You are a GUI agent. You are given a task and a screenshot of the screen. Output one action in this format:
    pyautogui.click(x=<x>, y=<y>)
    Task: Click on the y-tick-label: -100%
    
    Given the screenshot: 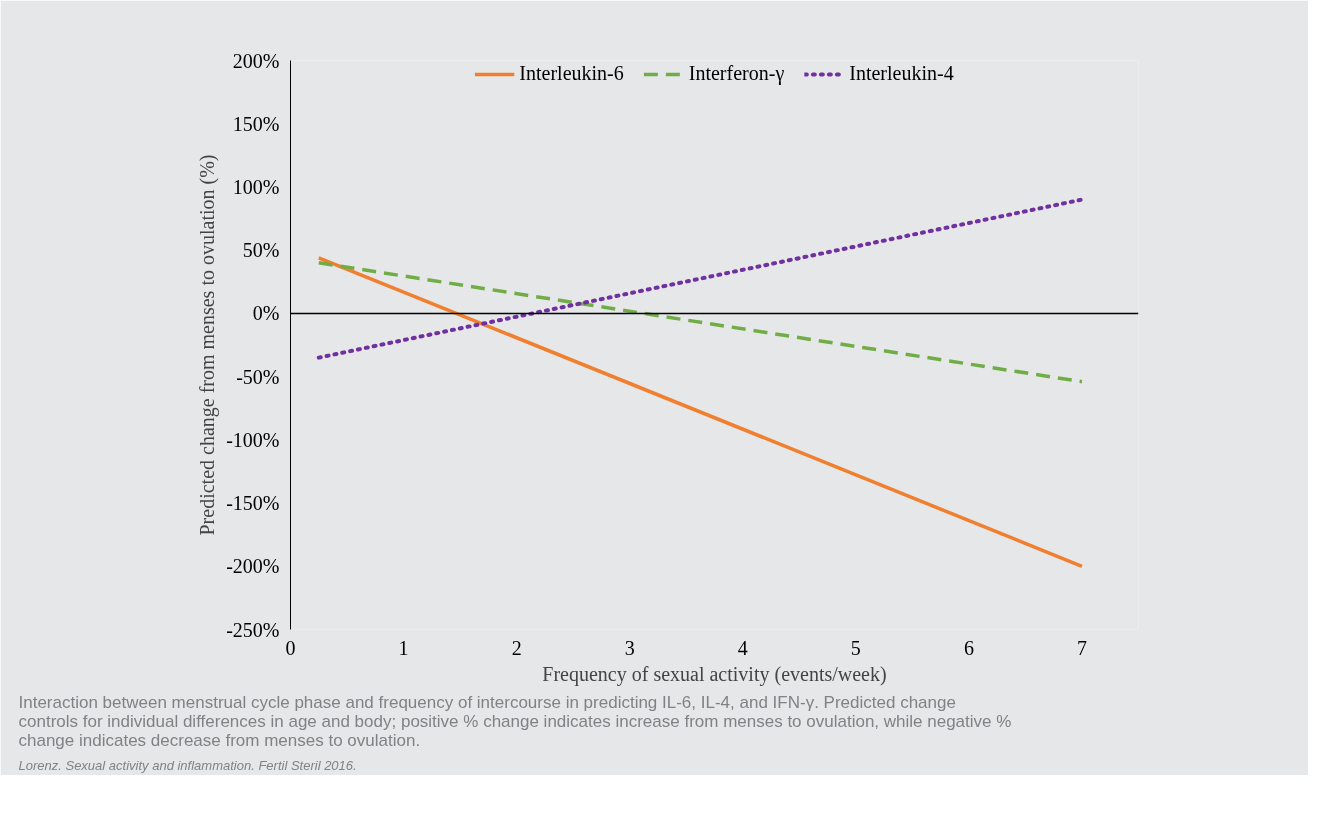 What is the action you would take?
    pyautogui.click(x=253, y=439)
    